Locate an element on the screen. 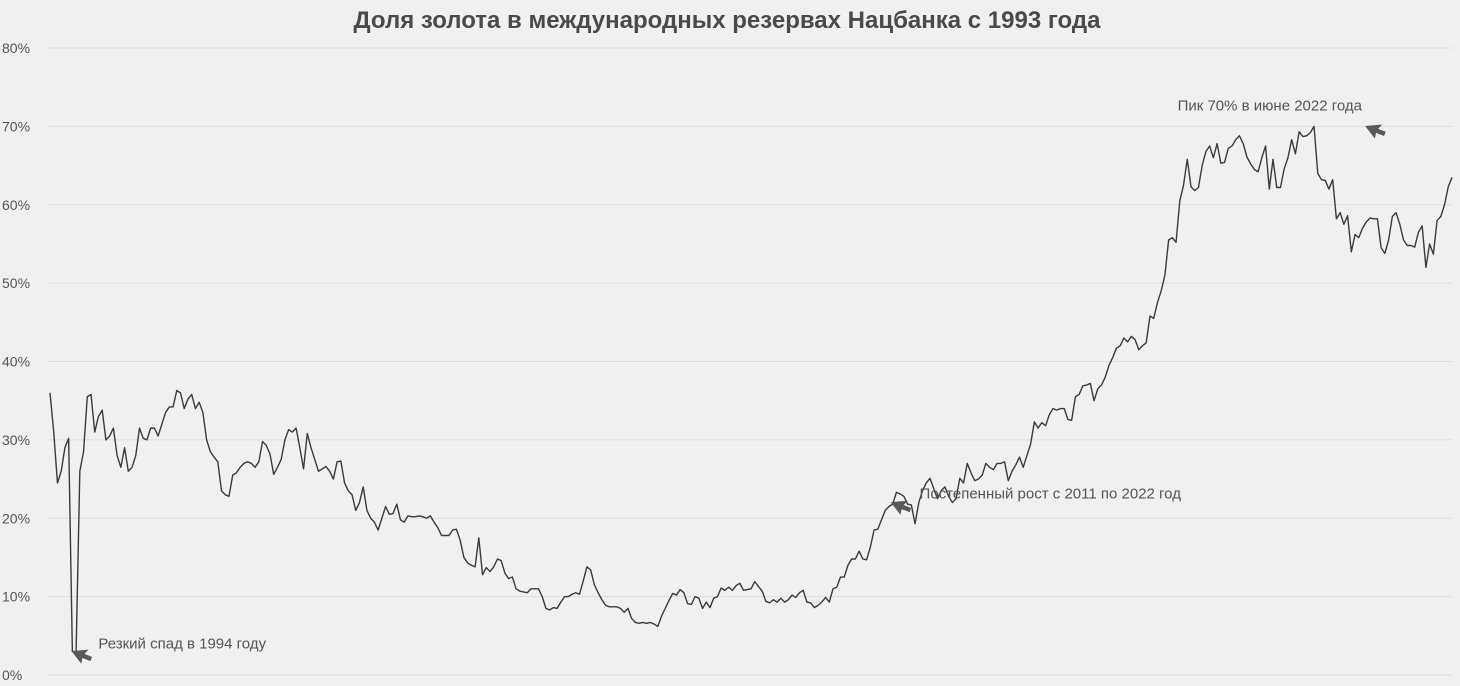 This screenshot has height=686, width=1460. y-tick-label: 0% is located at coordinates (12, 675).